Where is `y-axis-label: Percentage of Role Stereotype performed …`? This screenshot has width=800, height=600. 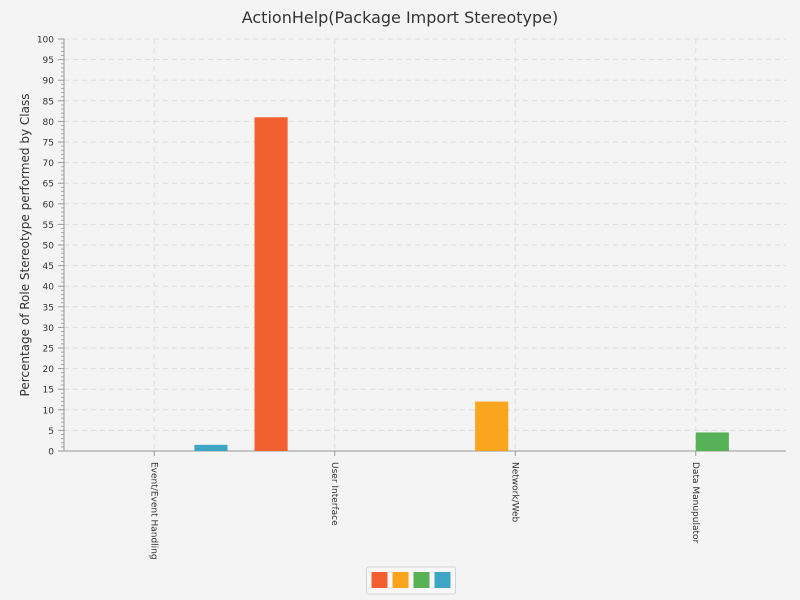 y-axis-label: Percentage of Role Stereotype performed … is located at coordinates (25, 245).